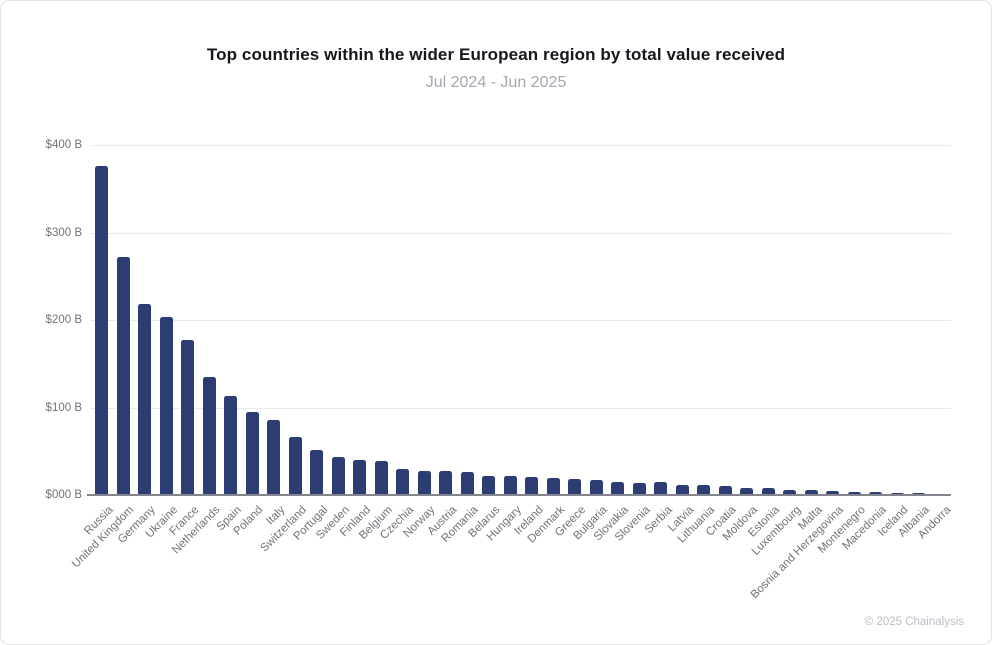 The image size is (992, 645). I want to click on bar-czechia, so click(403, 481).